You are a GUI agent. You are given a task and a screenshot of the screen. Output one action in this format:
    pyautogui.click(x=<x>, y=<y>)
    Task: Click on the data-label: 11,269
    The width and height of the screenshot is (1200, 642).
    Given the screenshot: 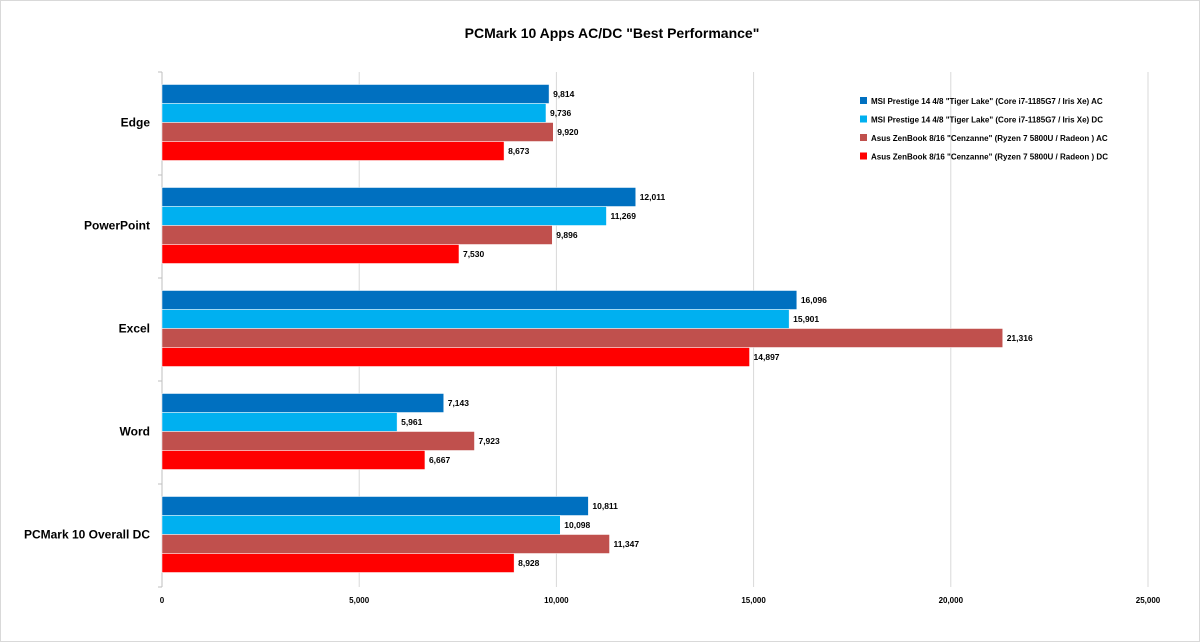 What is the action you would take?
    pyautogui.click(x=623, y=216)
    